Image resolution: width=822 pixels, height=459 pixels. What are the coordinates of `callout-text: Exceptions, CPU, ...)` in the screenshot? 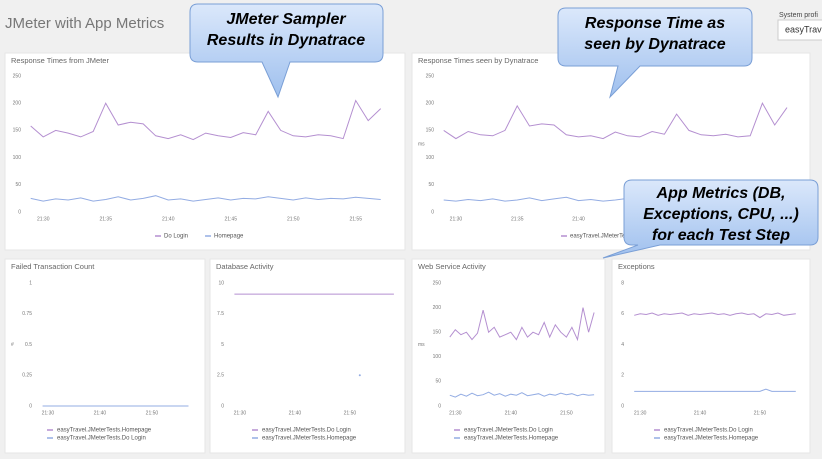 It's located at (721, 214).